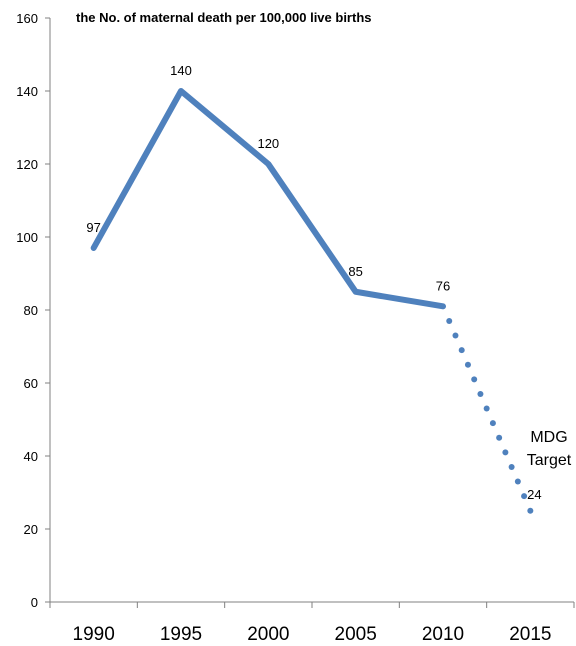  I want to click on y-tick-labels: 0 20 40 60 80 100 120 140 160, so click(27, 310).